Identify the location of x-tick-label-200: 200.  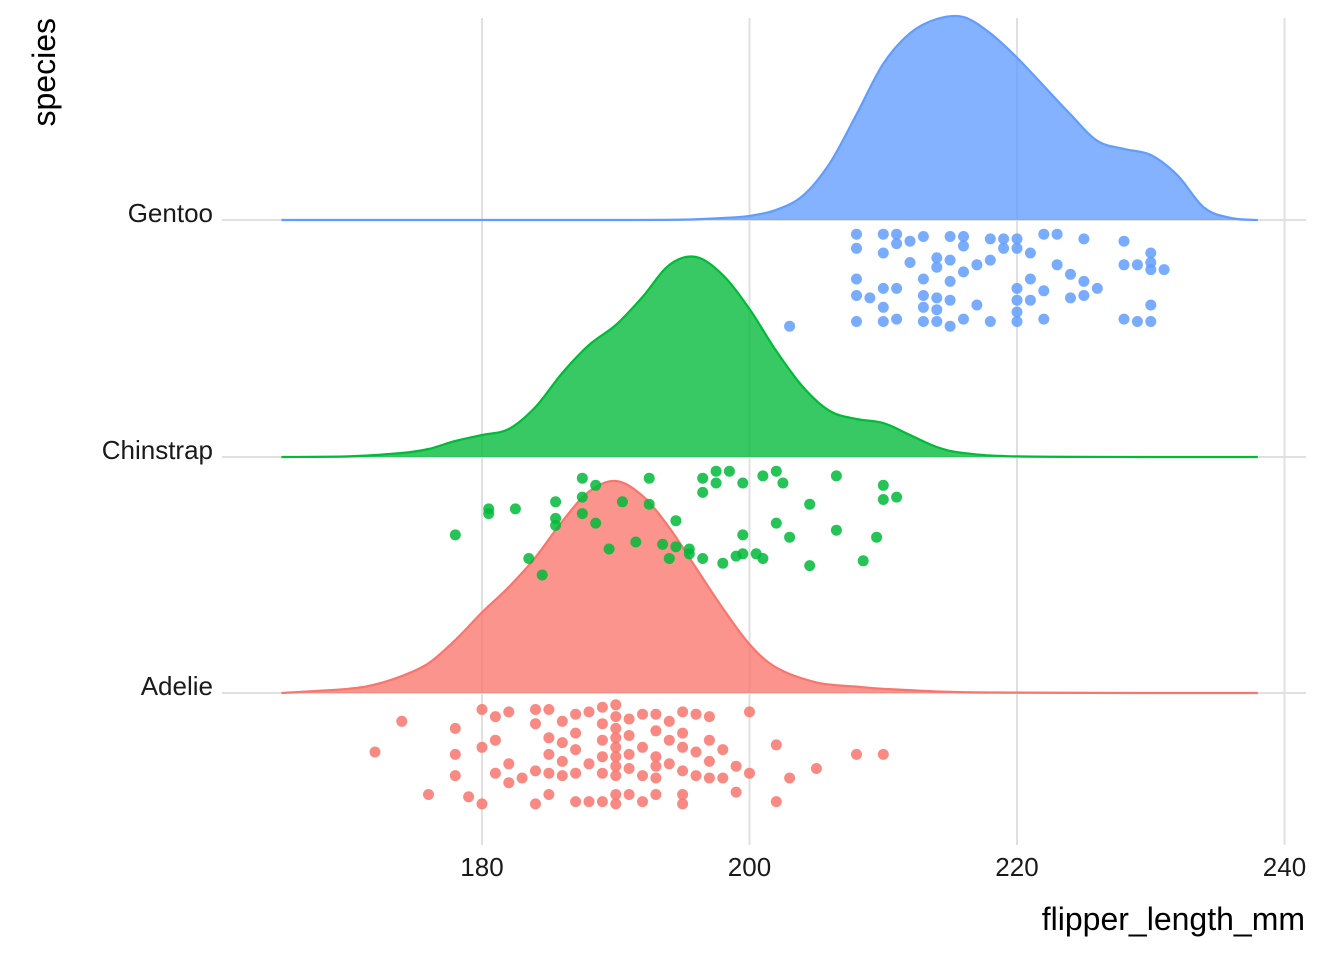
(749, 867).